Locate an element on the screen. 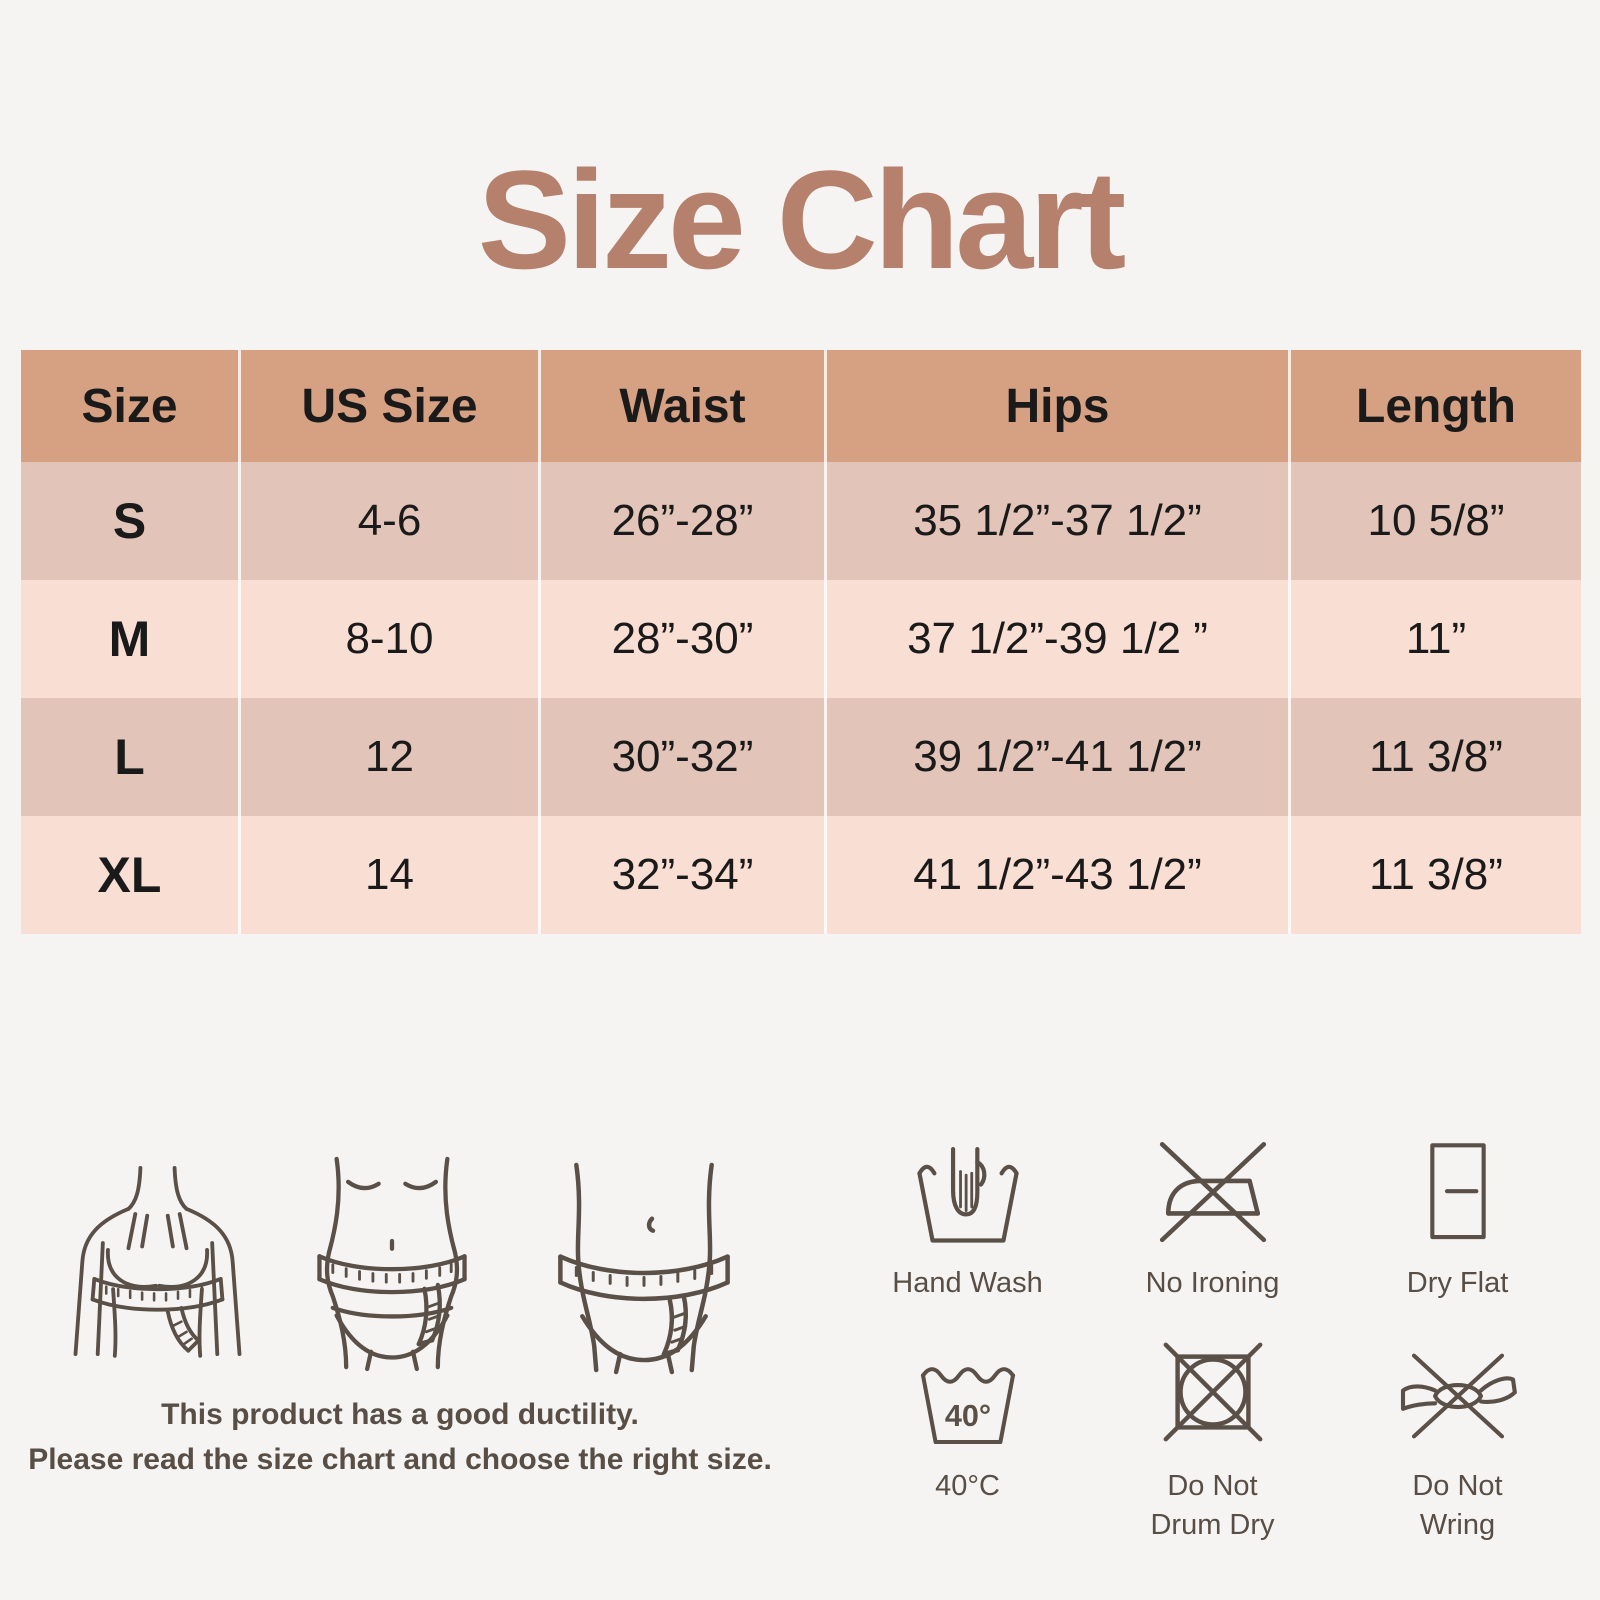  care-instructions: Hand Wash No Ironing is located at coordinates (1212, 1340).